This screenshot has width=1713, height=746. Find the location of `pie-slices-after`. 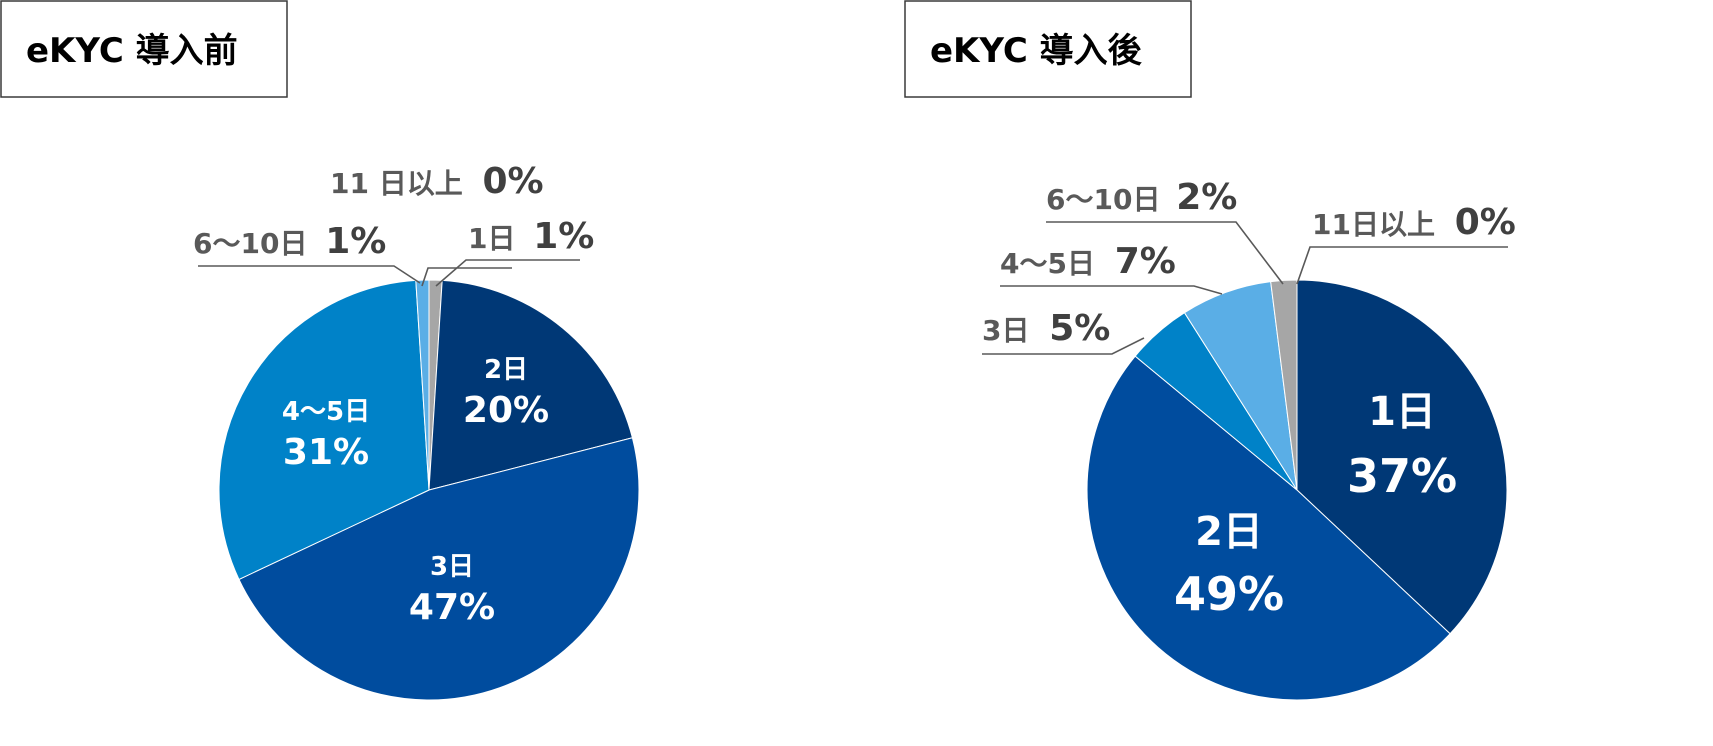

pie-slices-after is located at coordinates (1297, 490).